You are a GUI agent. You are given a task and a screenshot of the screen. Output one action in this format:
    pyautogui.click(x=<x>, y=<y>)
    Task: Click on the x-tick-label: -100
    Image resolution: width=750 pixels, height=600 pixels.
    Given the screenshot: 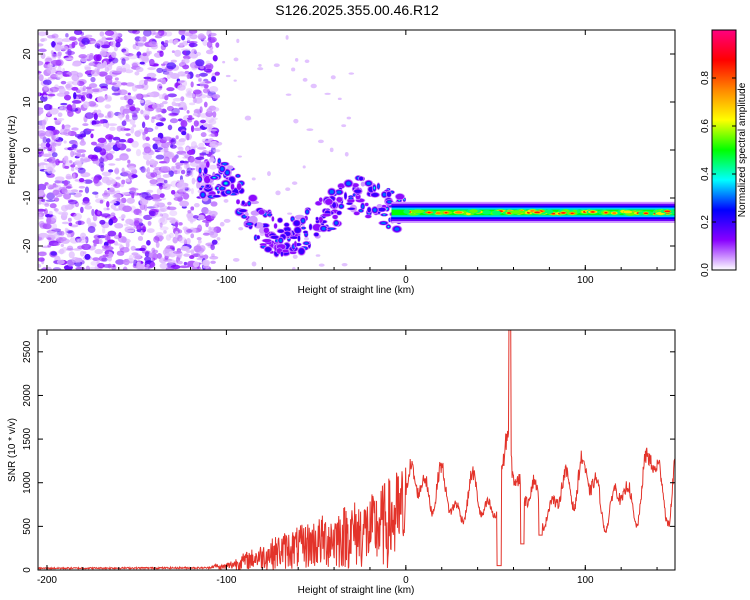 What is the action you would take?
    pyautogui.click(x=226, y=580)
    